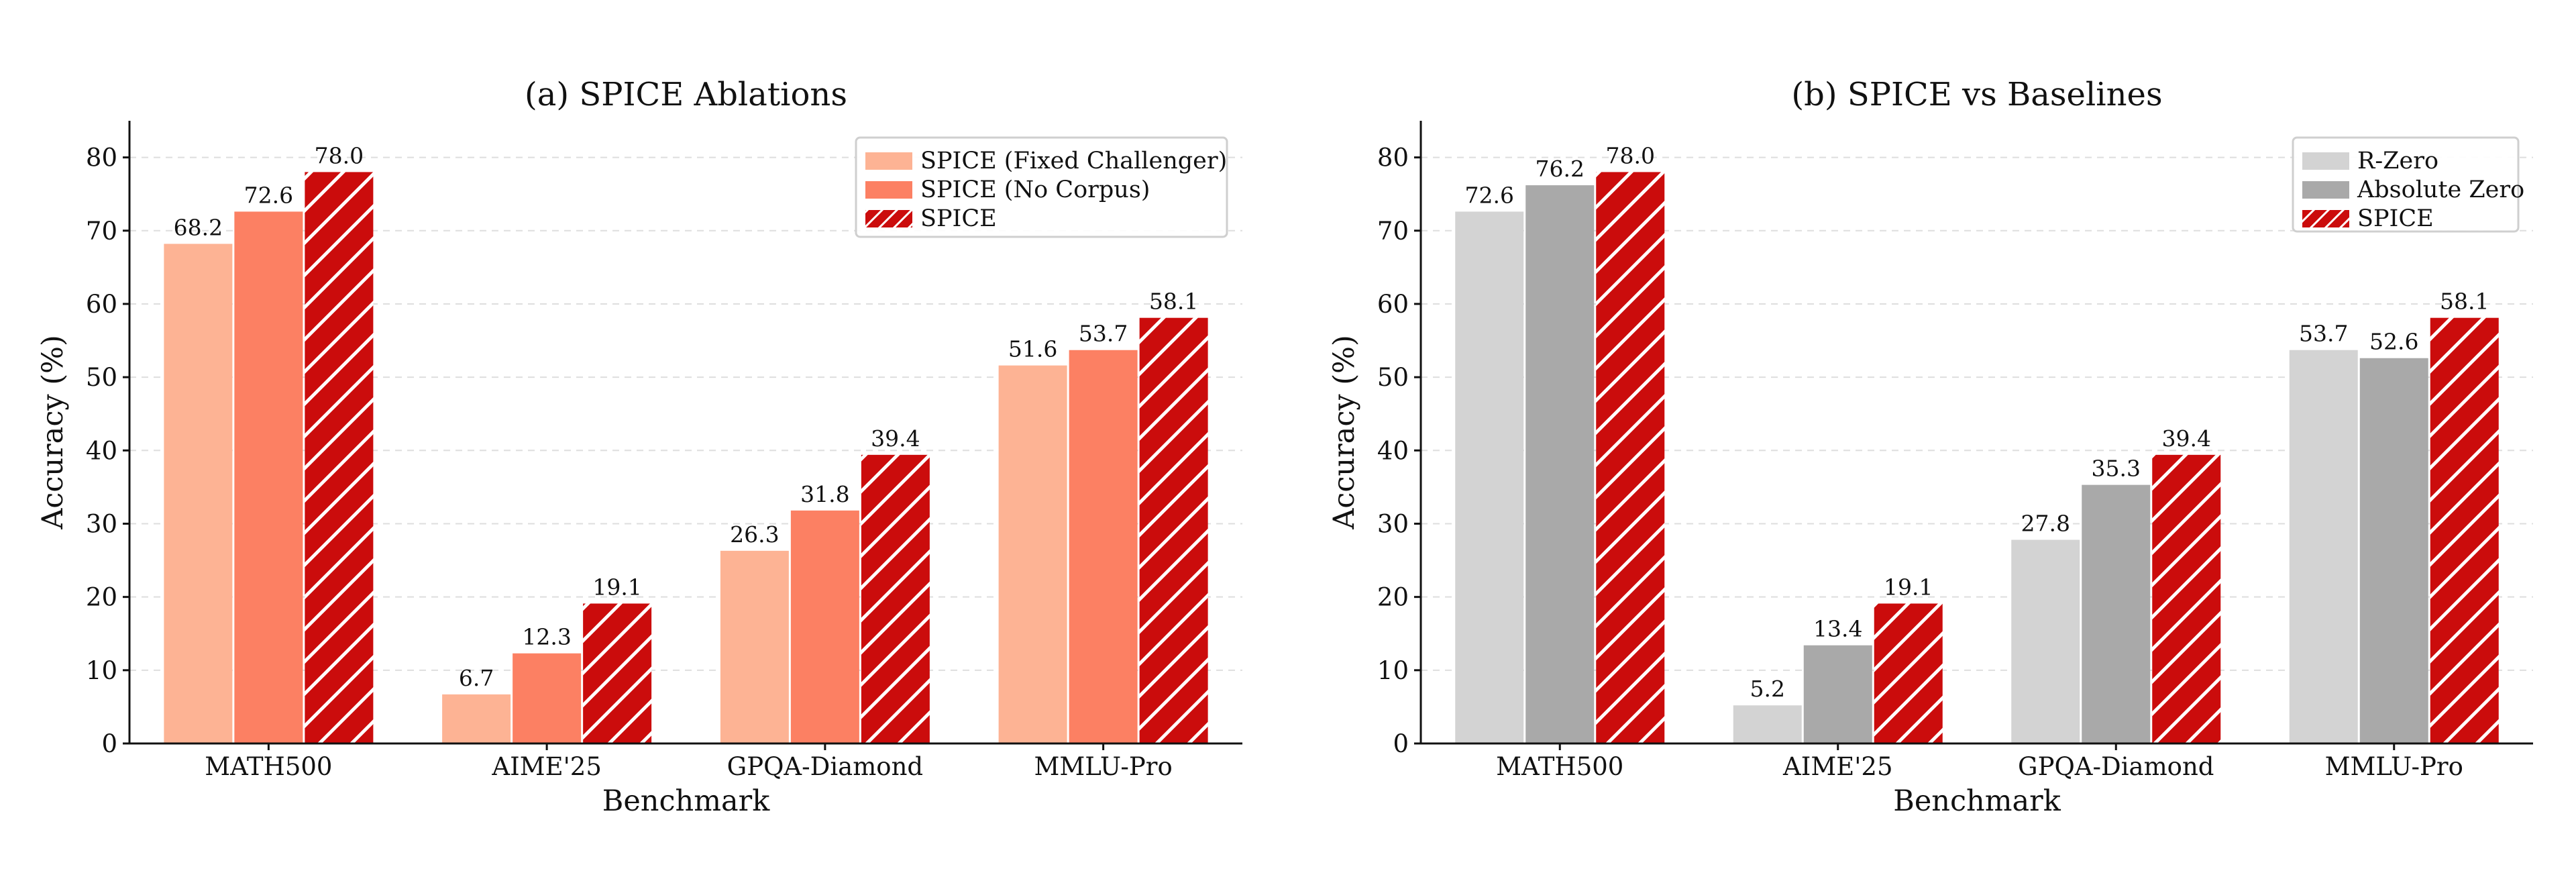  What do you see at coordinates (476, 678) in the screenshot?
I see `data-label: 6.7` at bounding box center [476, 678].